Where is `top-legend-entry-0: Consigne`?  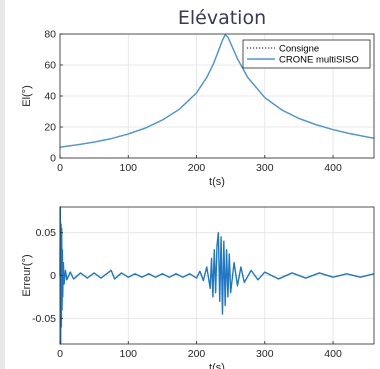 top-legend-entry-0: Consigne is located at coordinates (299, 49).